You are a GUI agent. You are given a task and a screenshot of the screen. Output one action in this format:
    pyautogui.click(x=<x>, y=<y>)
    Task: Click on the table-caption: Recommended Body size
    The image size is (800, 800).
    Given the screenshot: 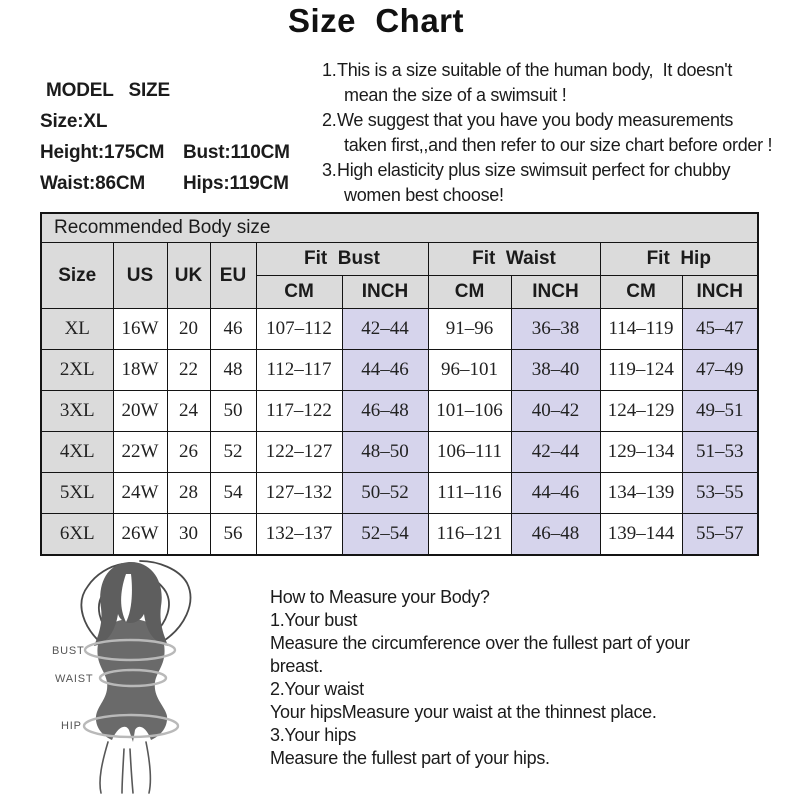 What is the action you would take?
    pyautogui.click(x=399, y=227)
    